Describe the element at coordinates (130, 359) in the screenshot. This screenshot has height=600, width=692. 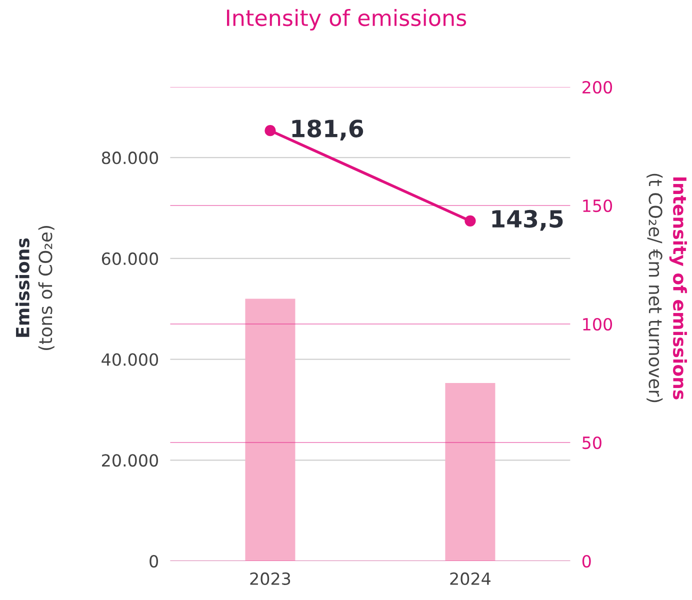
I see `y-tick-label: 40.000` at that location.